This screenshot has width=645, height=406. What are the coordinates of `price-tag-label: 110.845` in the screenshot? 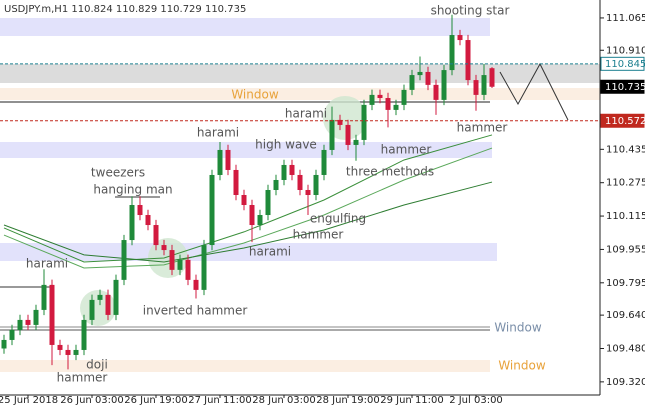 It's located at (625, 64).